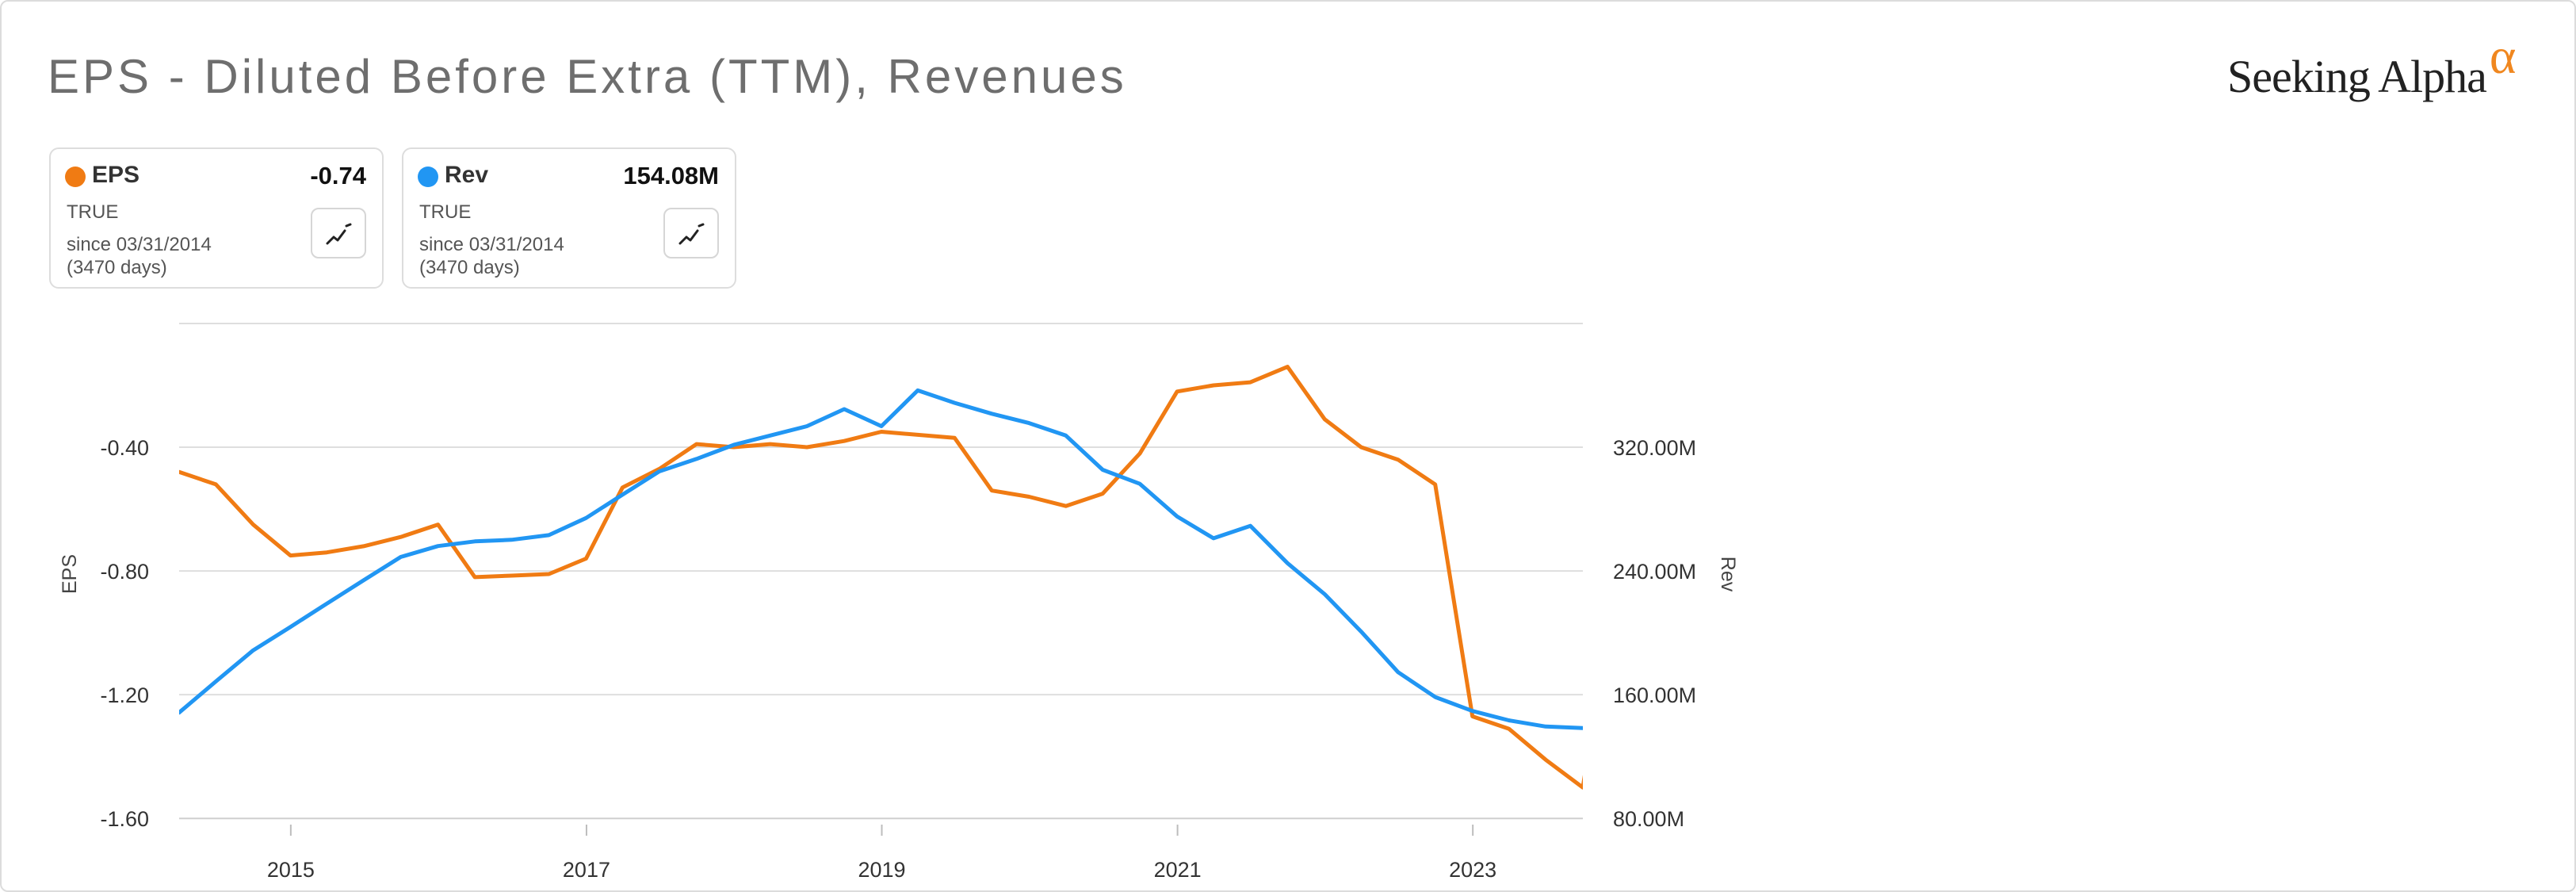  What do you see at coordinates (124, 695) in the screenshot?
I see `y-left-tick-label: -1.20` at bounding box center [124, 695].